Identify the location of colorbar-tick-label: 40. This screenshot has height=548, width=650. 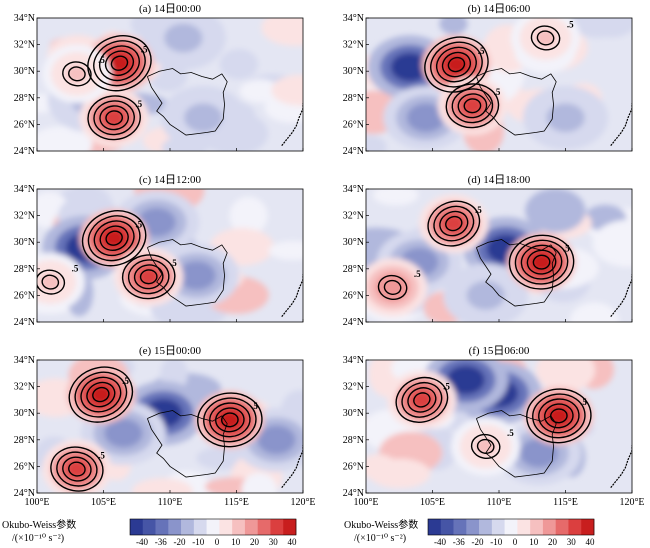
(591, 542).